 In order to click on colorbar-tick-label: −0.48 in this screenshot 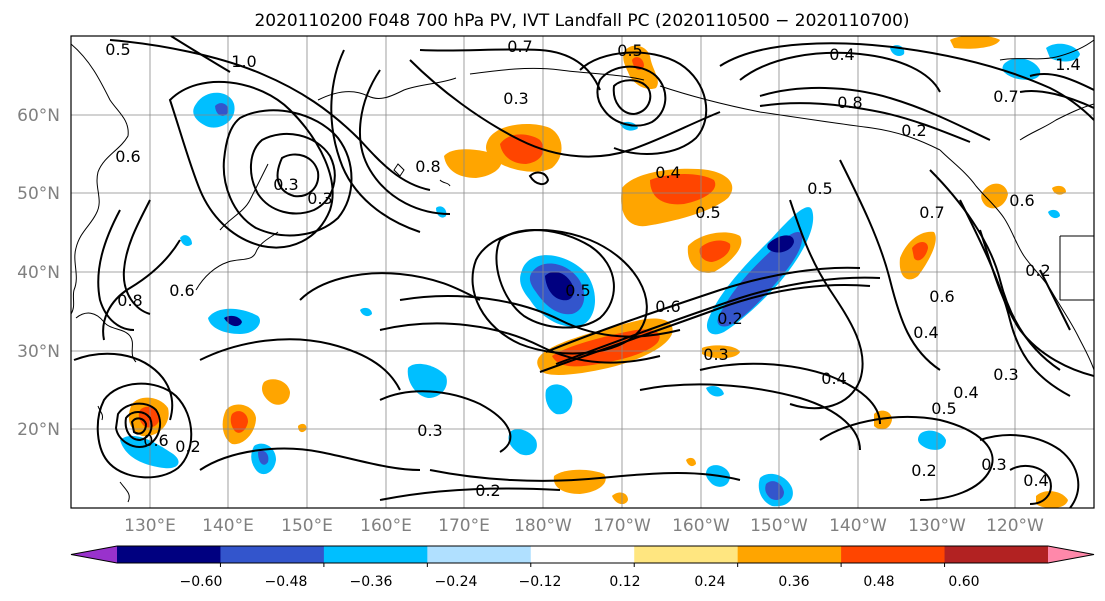, I will do `click(286, 582)`.